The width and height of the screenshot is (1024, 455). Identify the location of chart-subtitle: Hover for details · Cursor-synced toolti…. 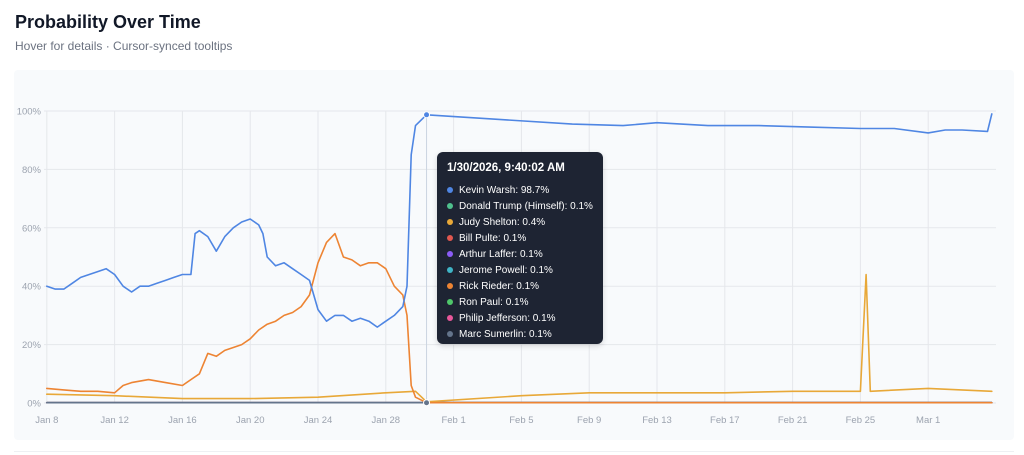
(124, 46).